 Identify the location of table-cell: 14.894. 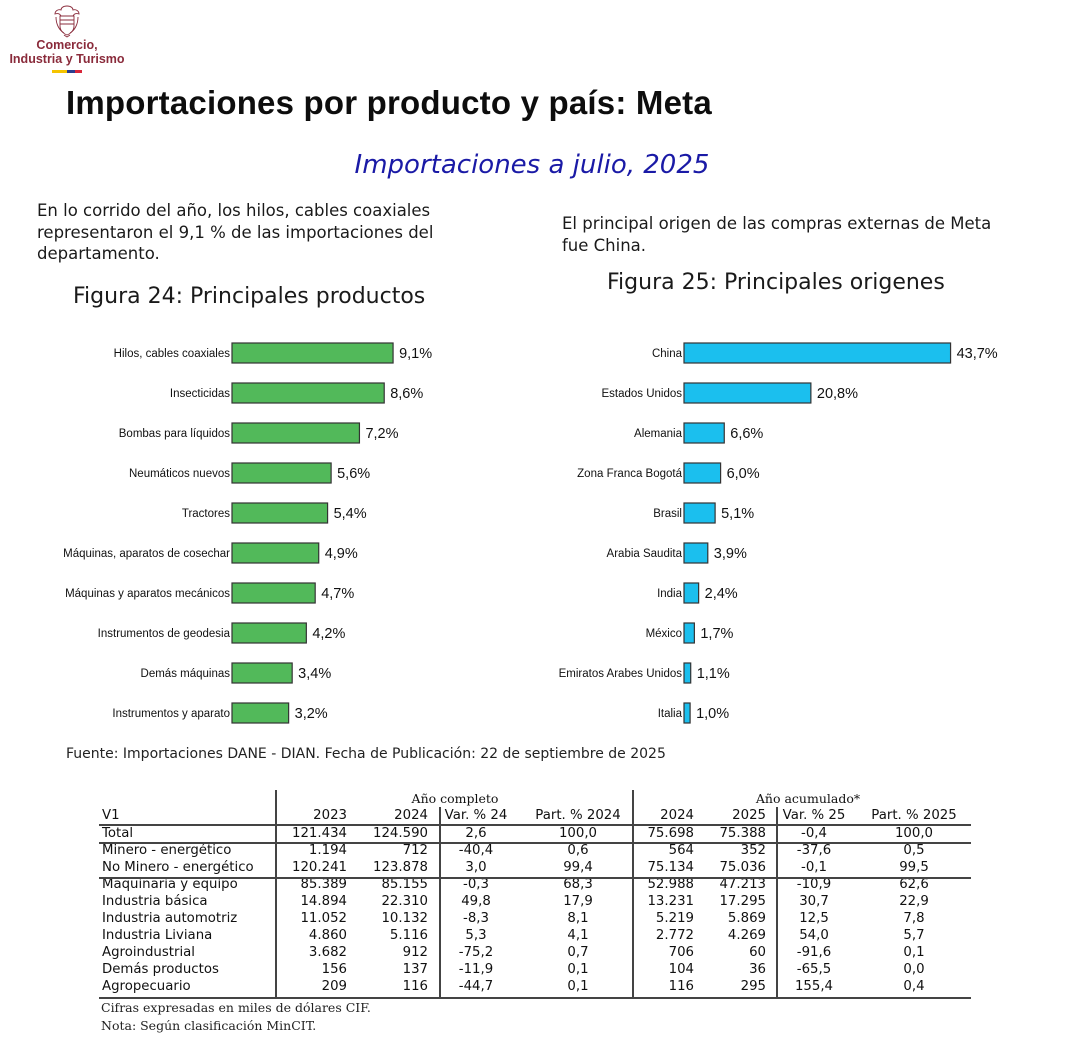
(323, 901).